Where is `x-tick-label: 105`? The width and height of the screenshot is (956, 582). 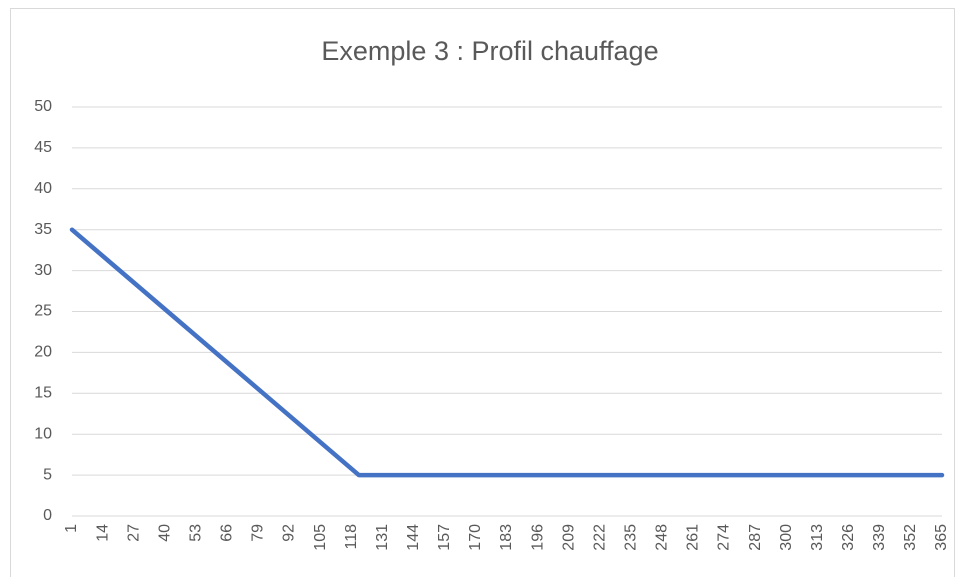 x-tick-label: 105 is located at coordinates (320, 537).